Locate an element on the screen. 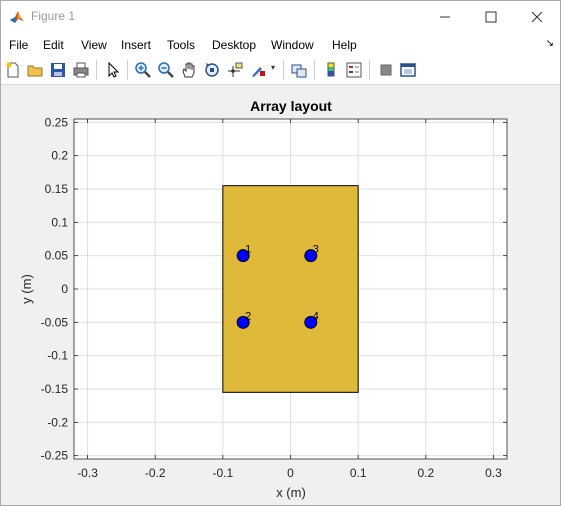 Image resolution: width=561 pixels, height=510 pixels. show-plot-tools-icon is located at coordinates (408, 70).